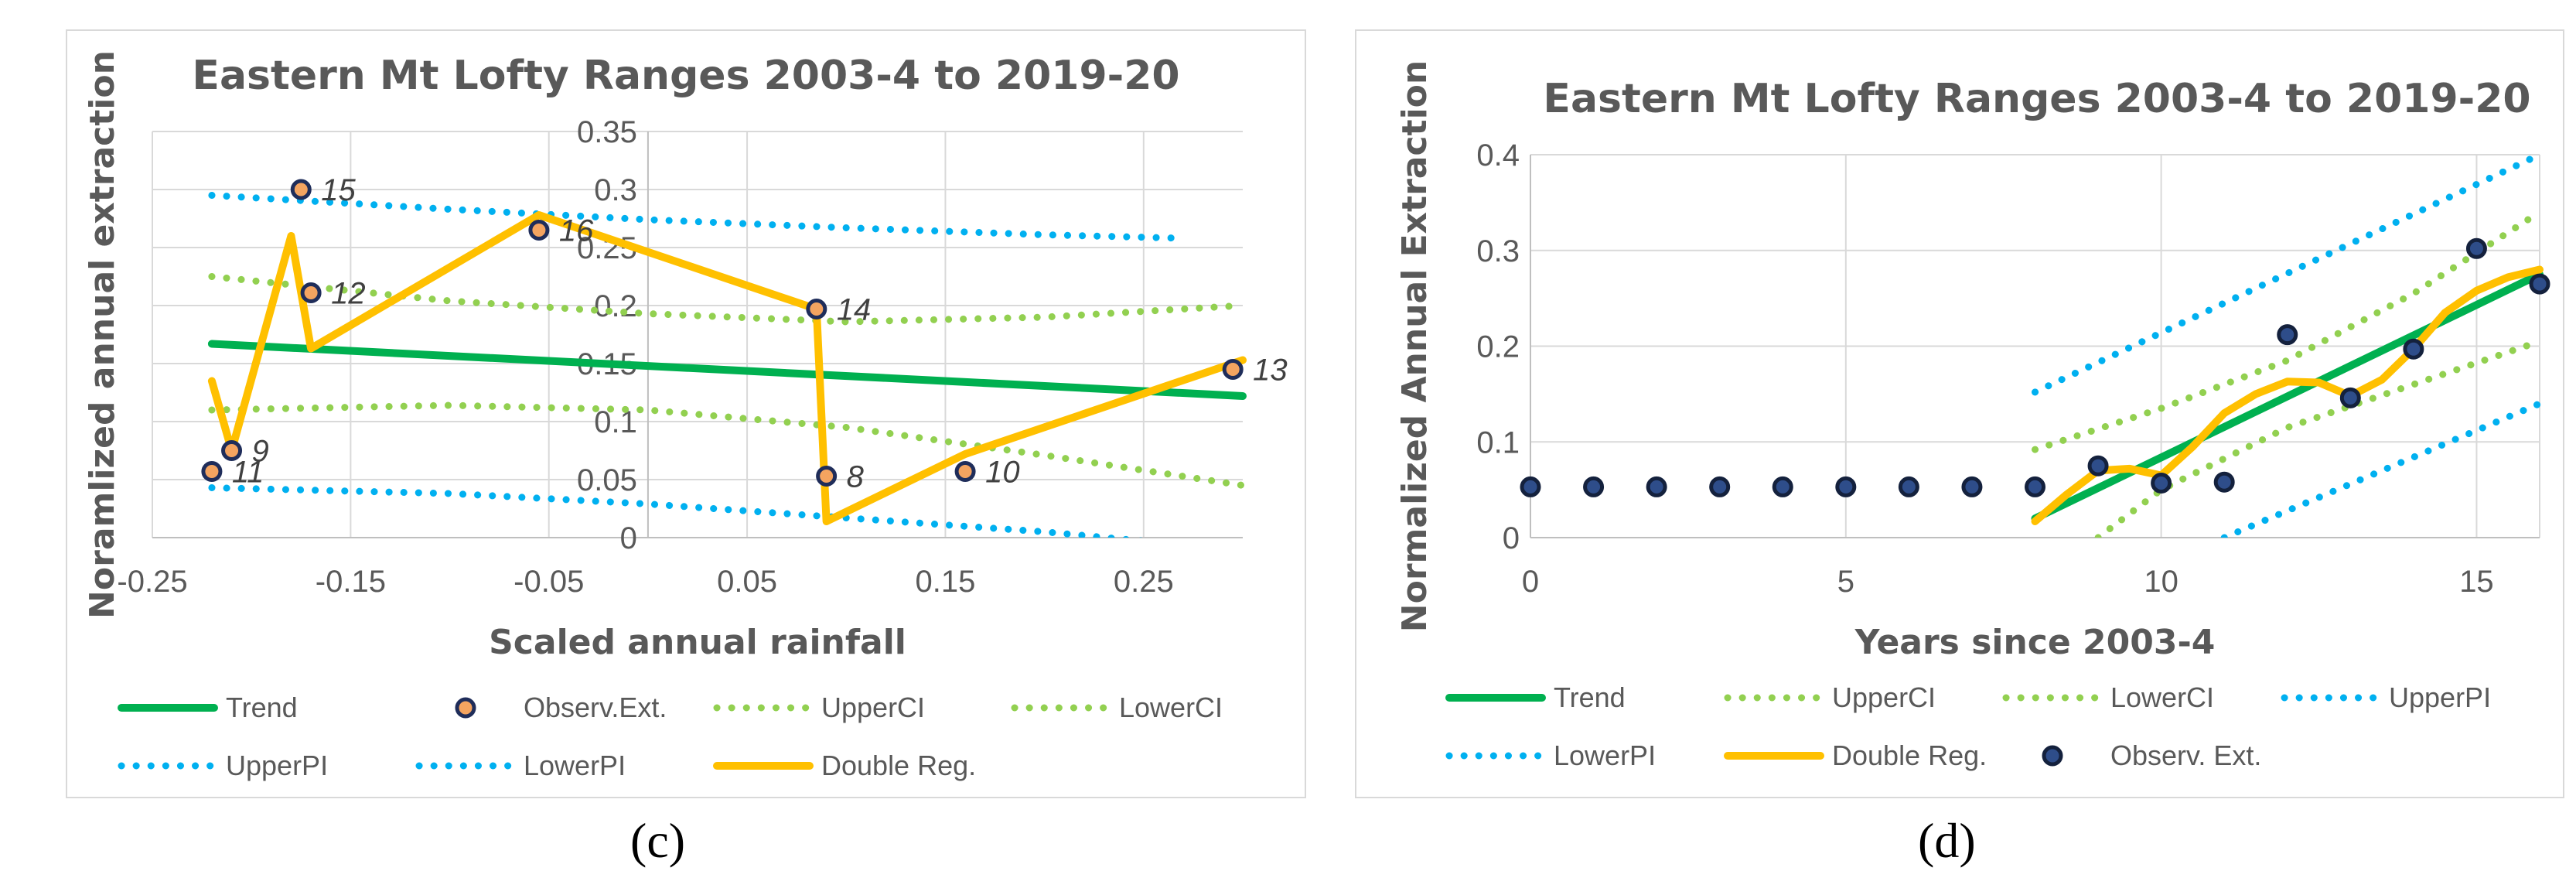  What do you see at coordinates (595, 707) in the screenshot?
I see `legend-label: Observ.Ext.` at bounding box center [595, 707].